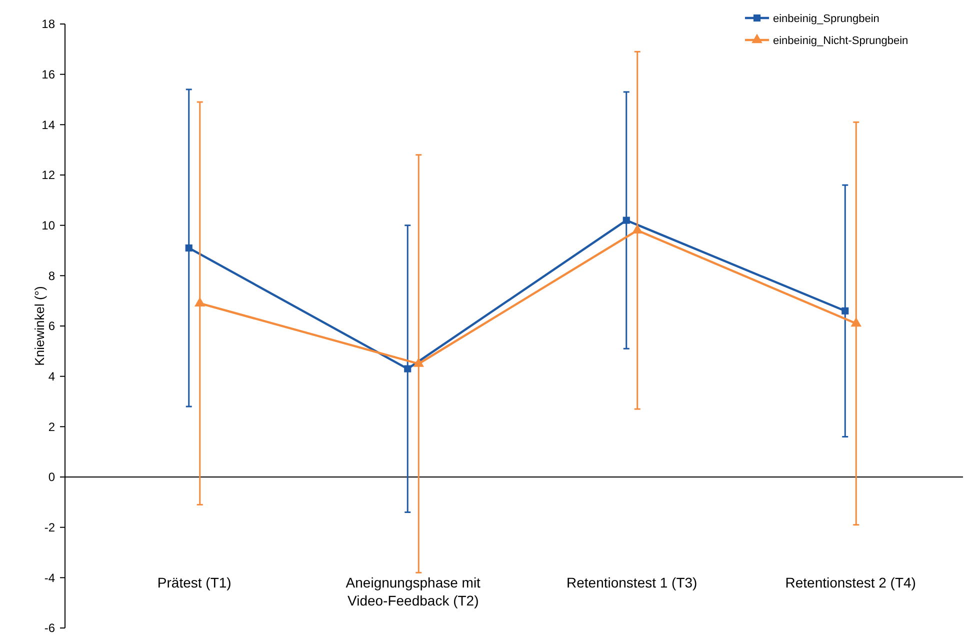 Image resolution: width=973 pixels, height=635 pixels. What do you see at coordinates (840, 40) in the screenshot?
I see `legend-label: einbeinig_Nicht-Sprungbein` at bounding box center [840, 40].